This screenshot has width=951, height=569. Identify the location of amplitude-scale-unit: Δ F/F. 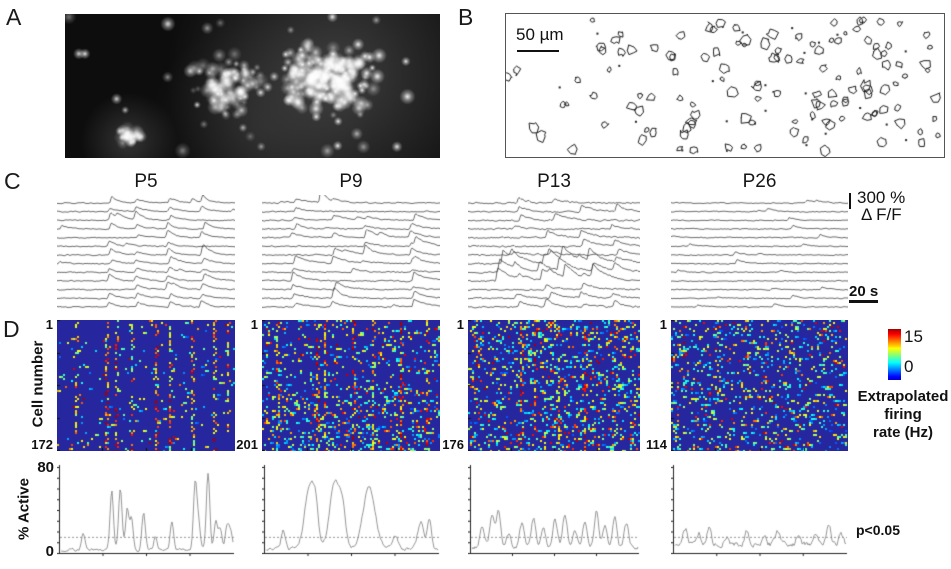
(881, 214).